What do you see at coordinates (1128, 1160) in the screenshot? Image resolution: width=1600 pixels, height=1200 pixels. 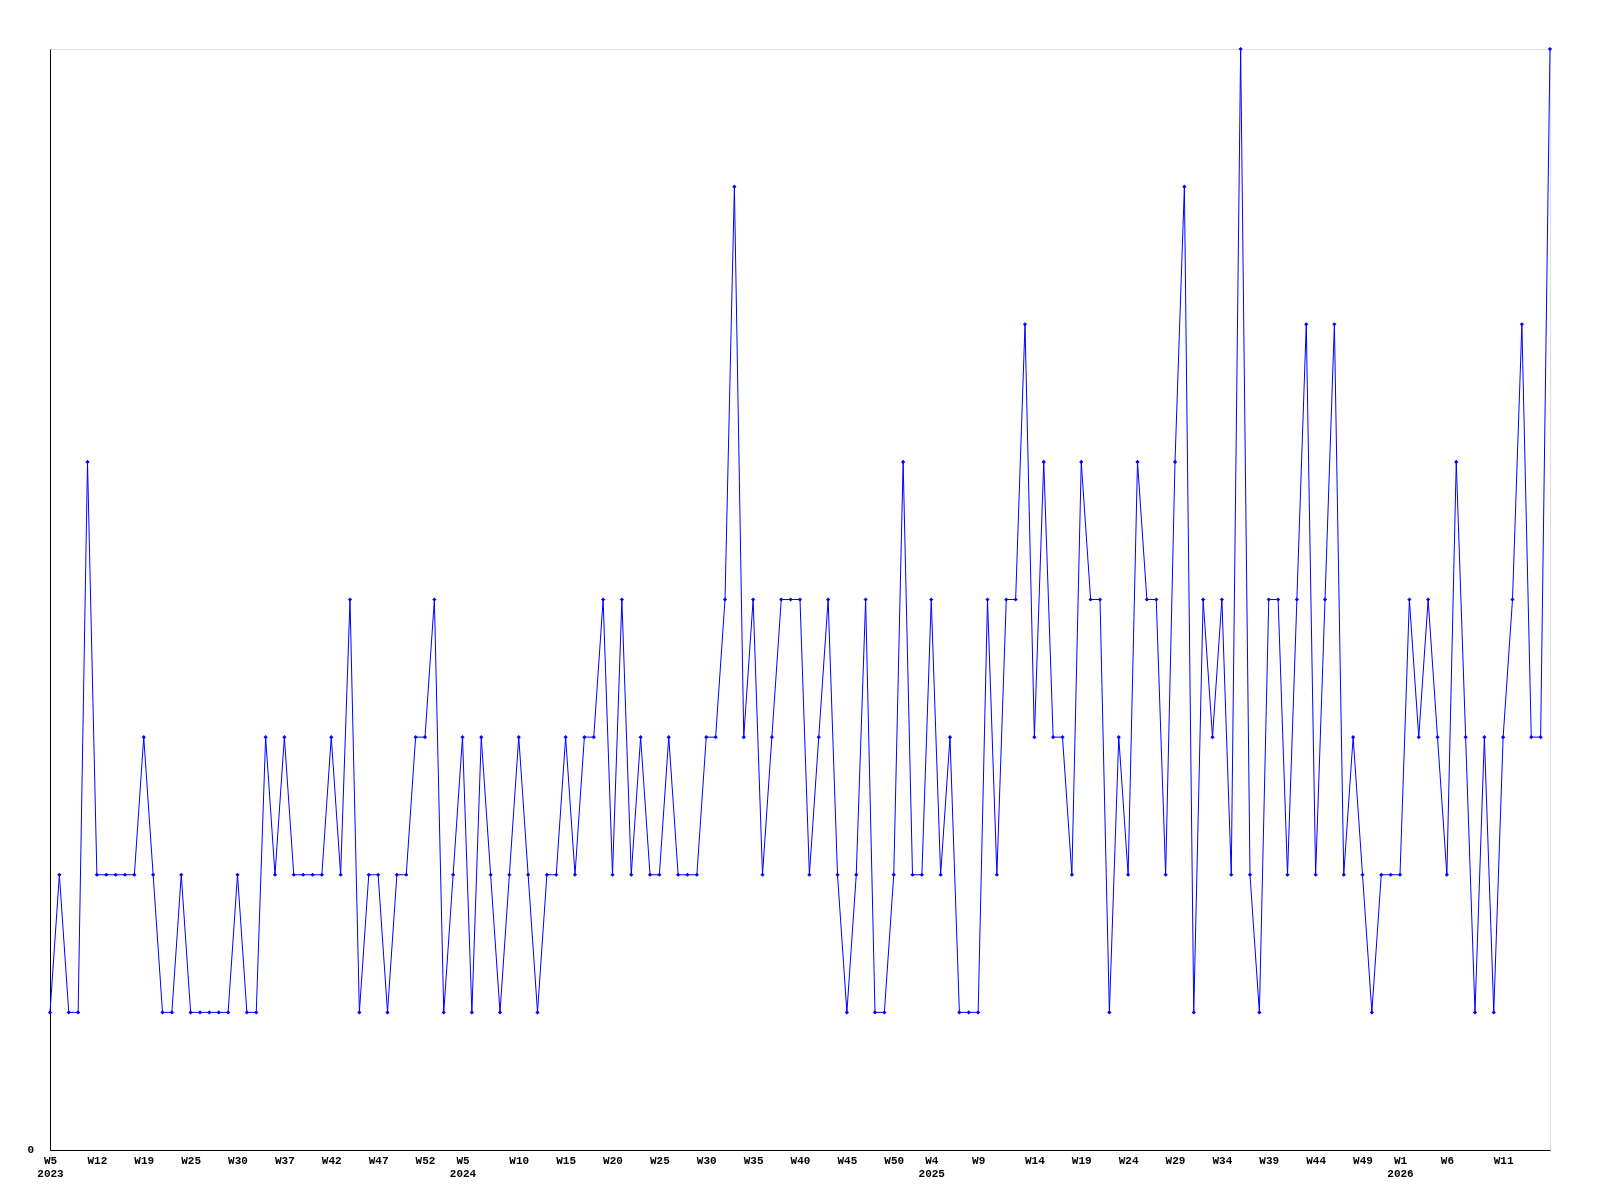 I see `x-tick-label: W24` at bounding box center [1128, 1160].